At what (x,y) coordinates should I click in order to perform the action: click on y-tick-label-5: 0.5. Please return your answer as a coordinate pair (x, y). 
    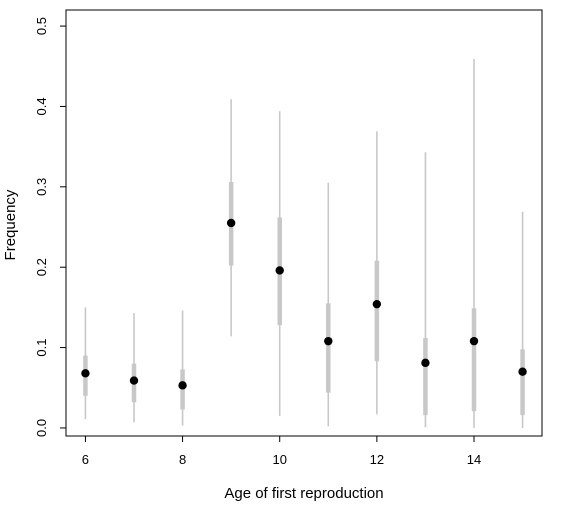
    Looking at the image, I should click on (41, 26).